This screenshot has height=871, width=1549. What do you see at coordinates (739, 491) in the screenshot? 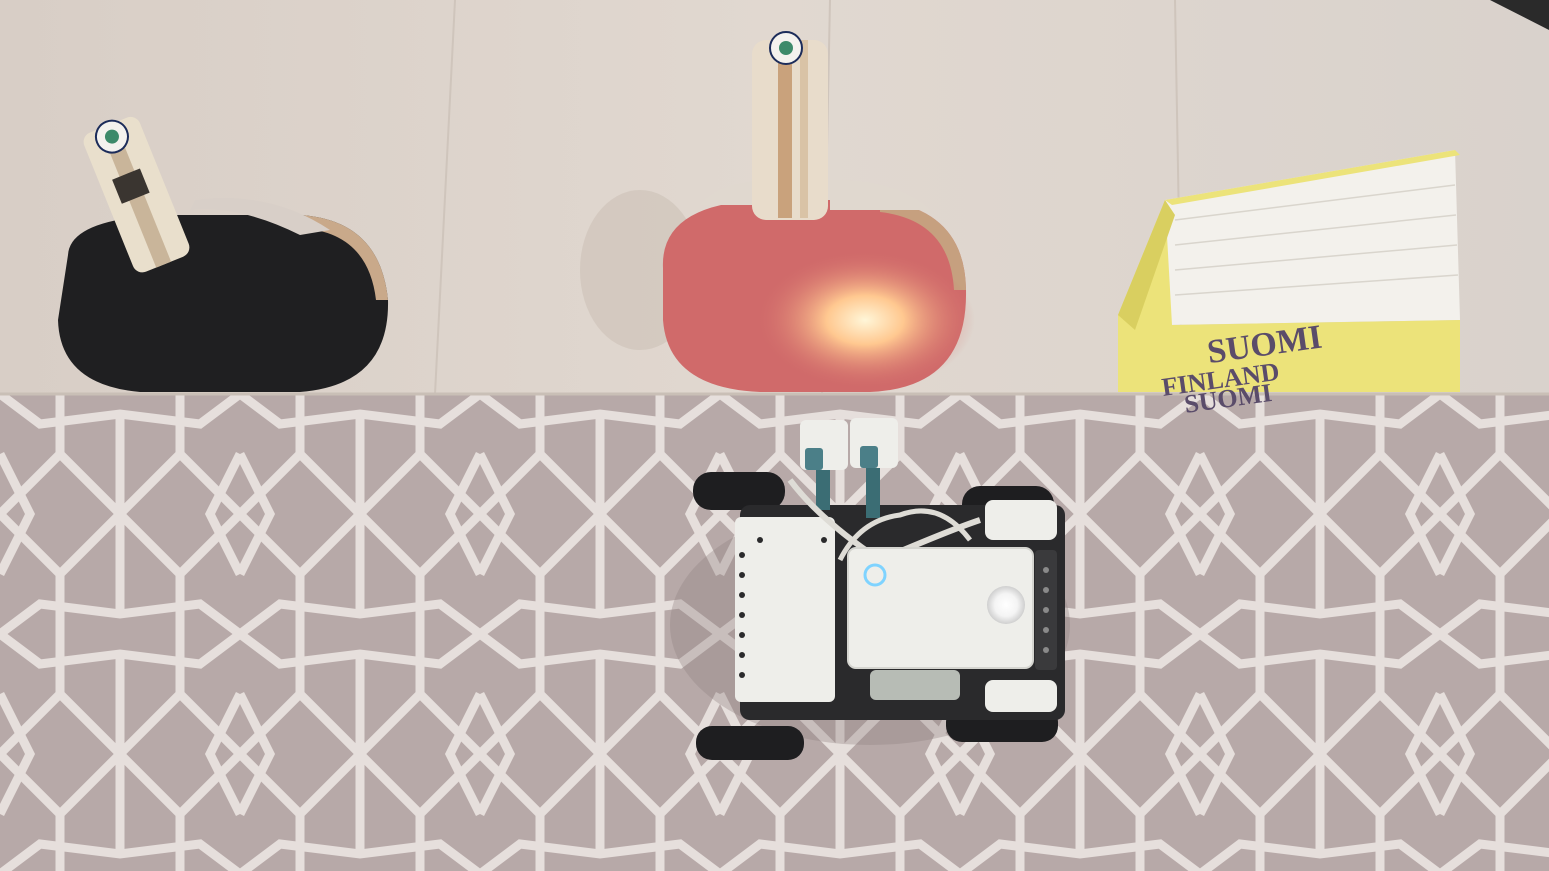
I see `wheel-front-left` at bounding box center [739, 491].